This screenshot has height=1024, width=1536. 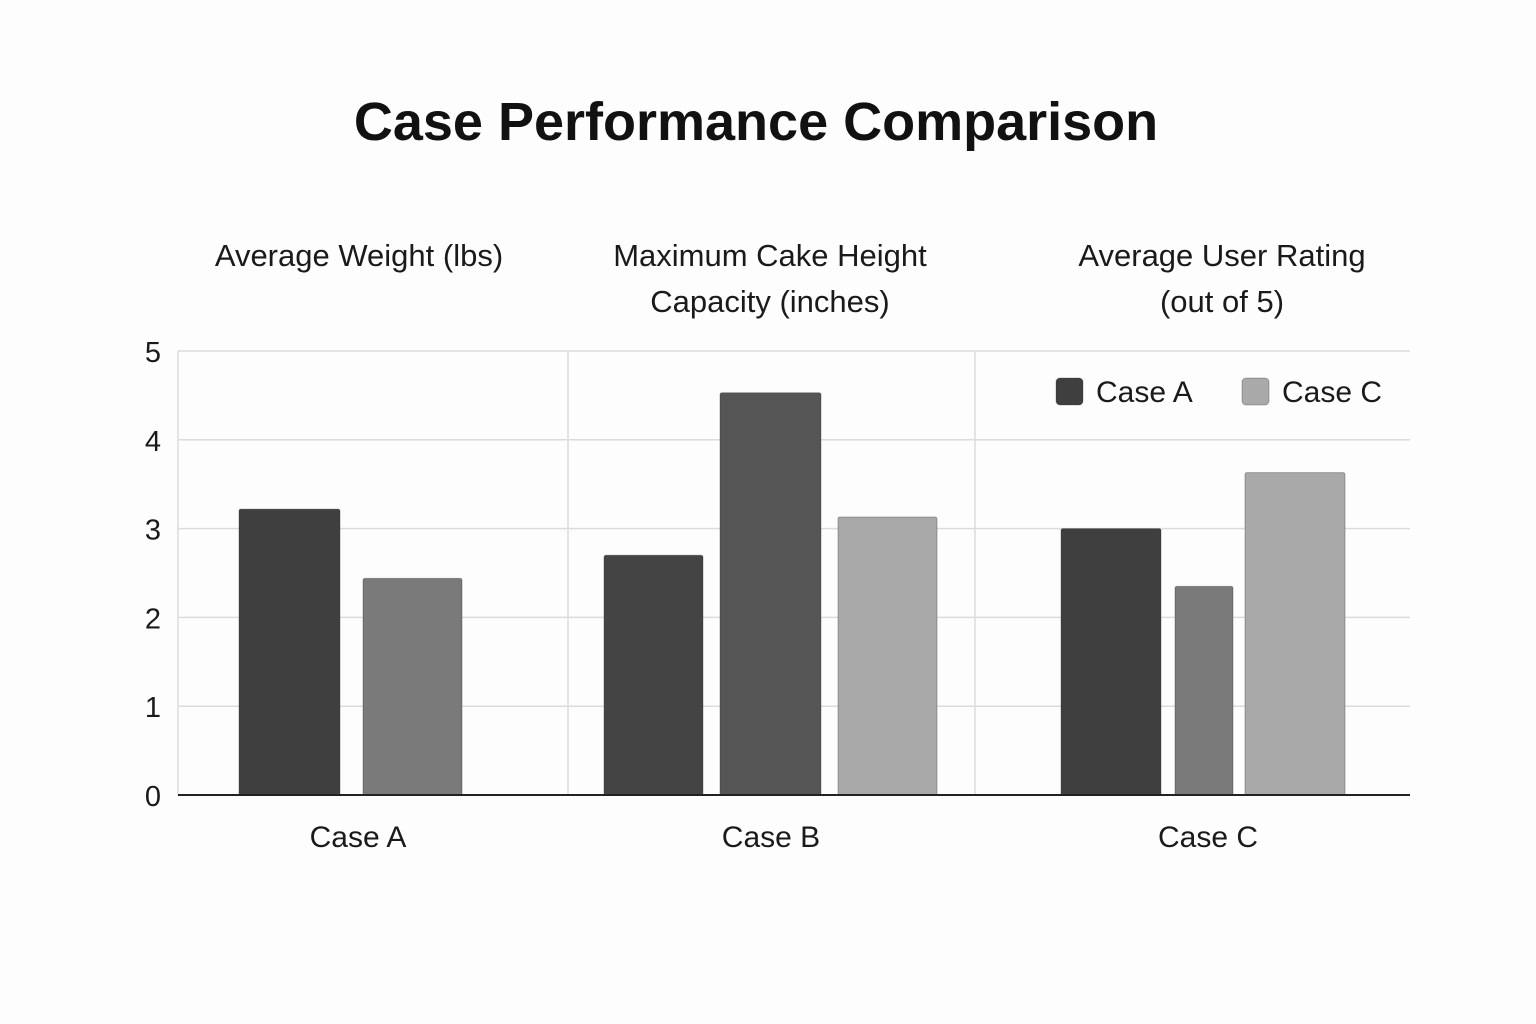 I want to click on group-title-2-line-2: Capacity (inches), so click(x=769, y=301).